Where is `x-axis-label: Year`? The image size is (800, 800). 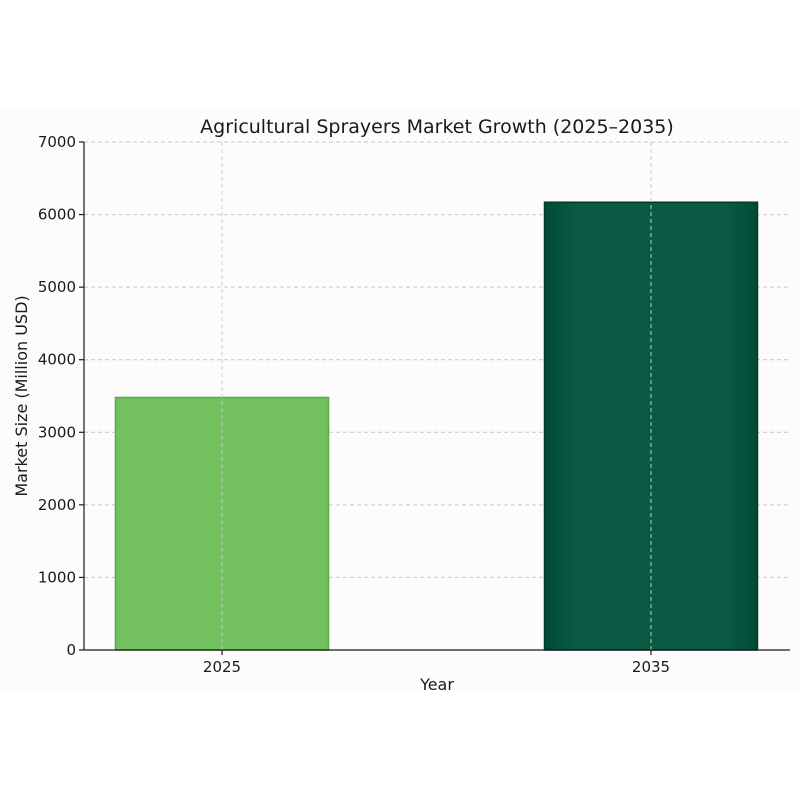
x-axis-label: Year is located at coordinates (436, 684).